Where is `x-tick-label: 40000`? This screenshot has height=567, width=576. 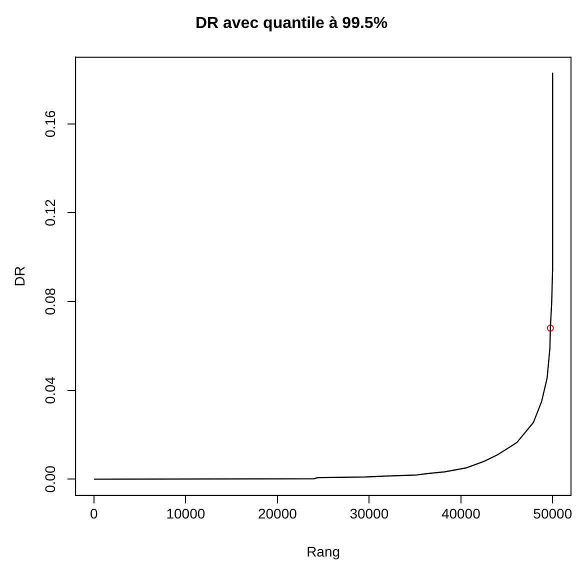 x-tick-label: 40000 is located at coordinates (461, 514).